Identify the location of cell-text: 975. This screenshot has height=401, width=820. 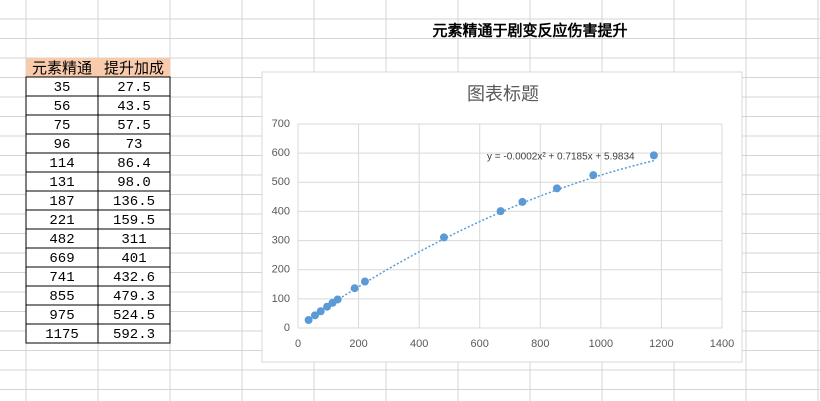
(61, 316).